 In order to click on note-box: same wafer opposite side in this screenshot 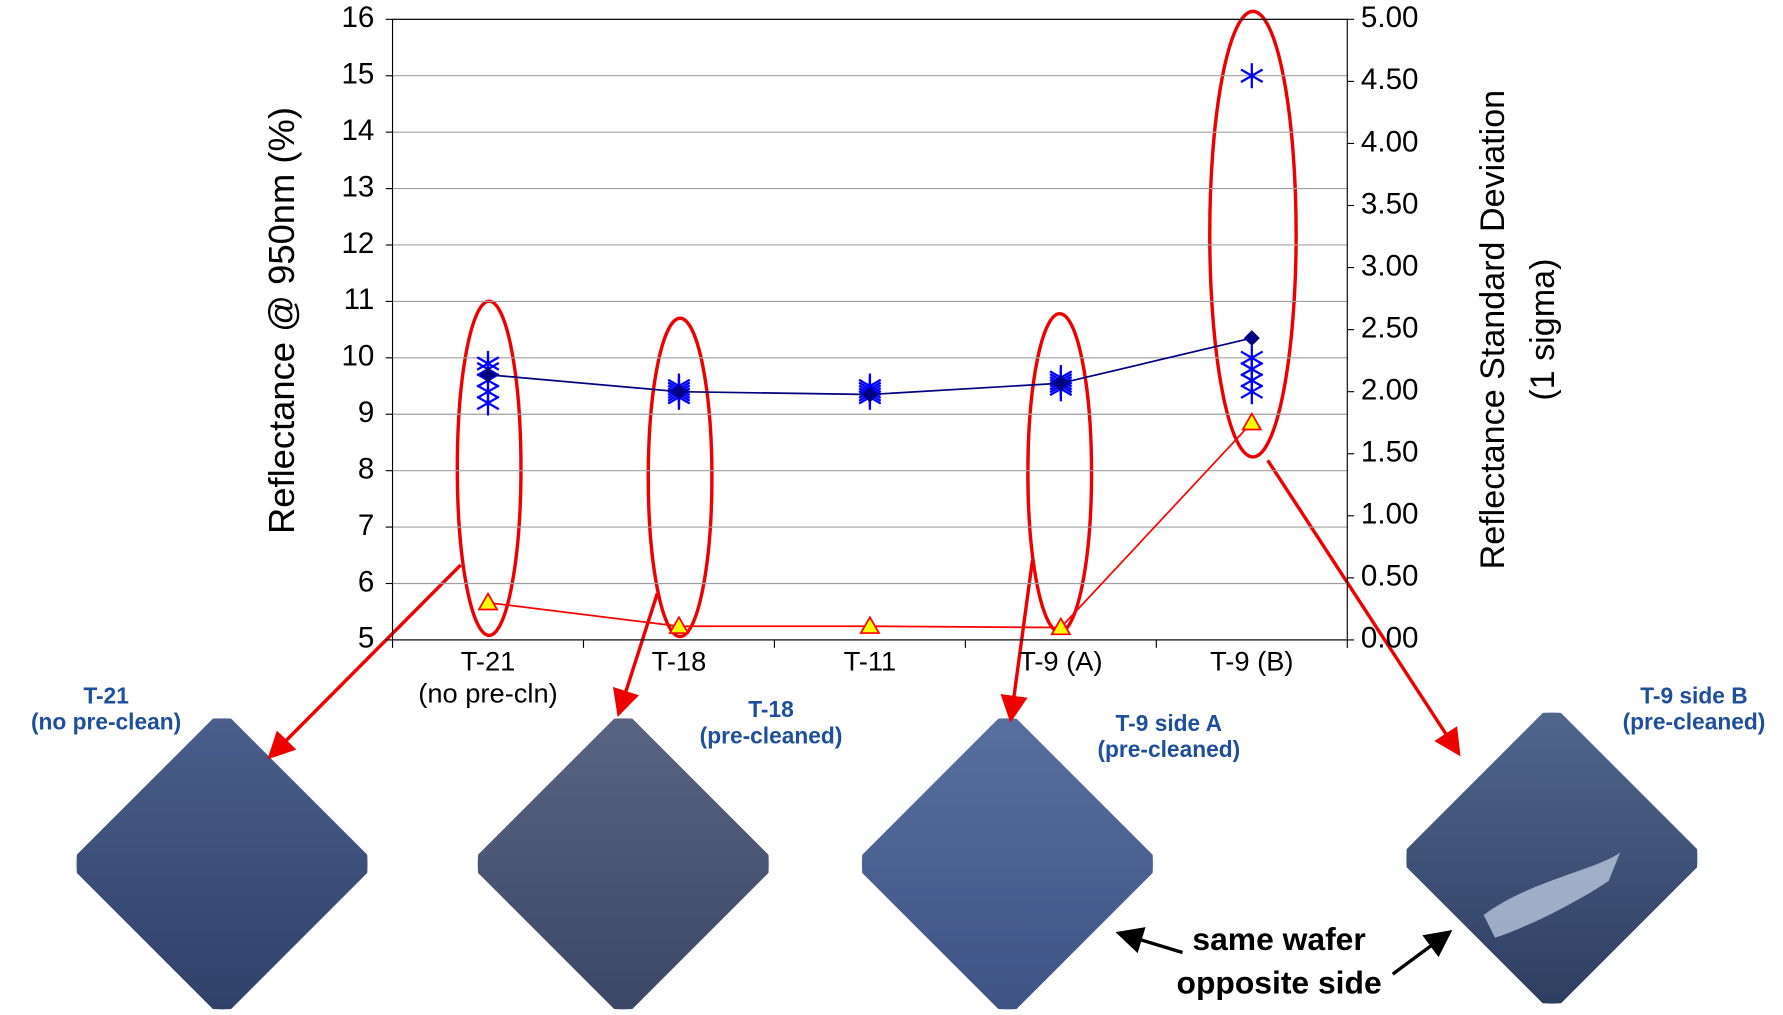, I will do `click(1279, 961)`.